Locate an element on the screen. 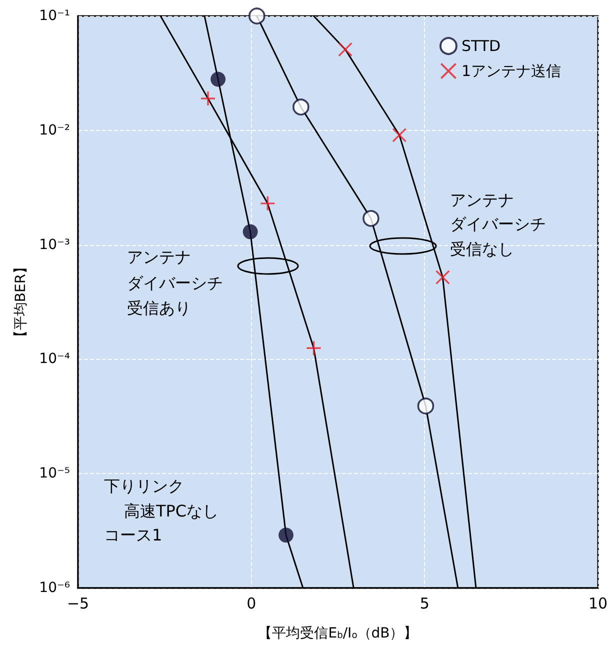 Image resolution: width=611 pixels, height=648 pixels. y-axis-title: 【平均BER】 is located at coordinates (21, 302).